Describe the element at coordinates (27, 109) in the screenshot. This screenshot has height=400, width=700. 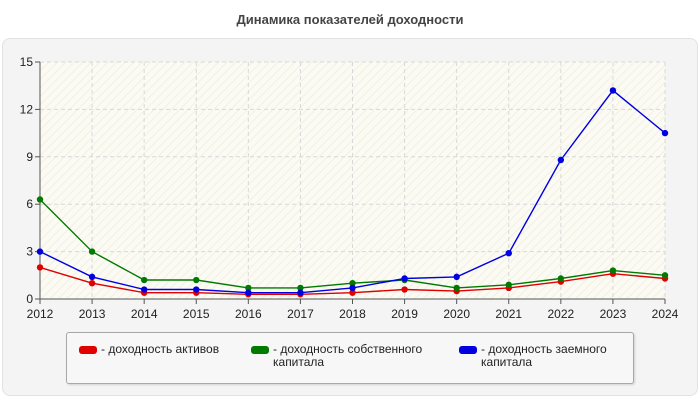
I see `y-tick-label: 12` at that location.